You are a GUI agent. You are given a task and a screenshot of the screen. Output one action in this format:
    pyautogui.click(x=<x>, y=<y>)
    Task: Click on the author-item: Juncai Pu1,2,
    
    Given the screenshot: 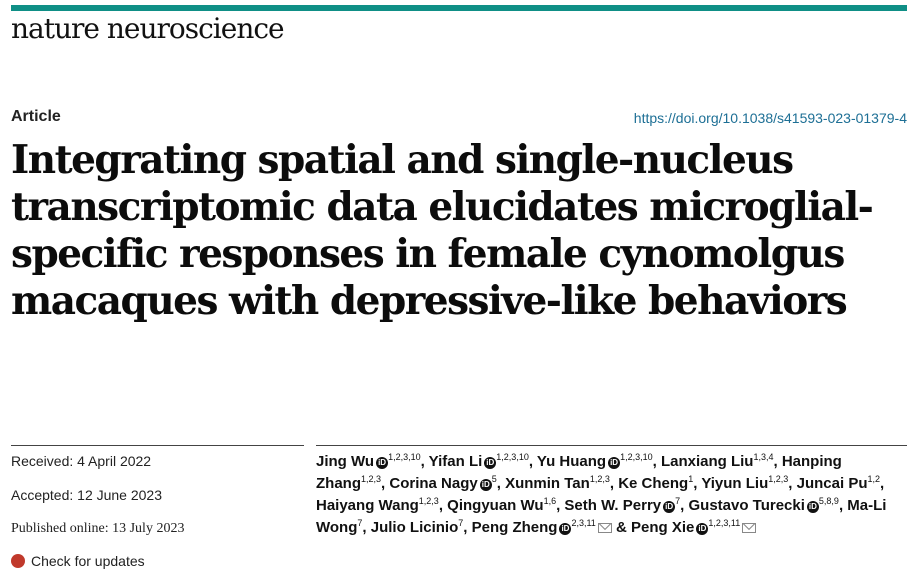 What is the action you would take?
    pyautogui.click(x=840, y=483)
    